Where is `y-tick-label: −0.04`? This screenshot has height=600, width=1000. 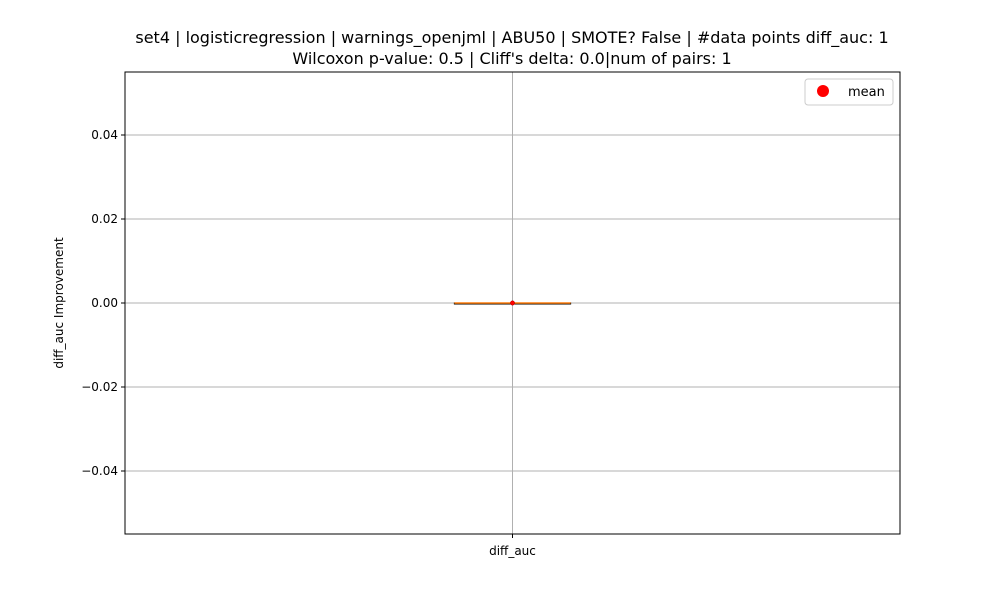 y-tick-label: −0.04 is located at coordinates (99, 471).